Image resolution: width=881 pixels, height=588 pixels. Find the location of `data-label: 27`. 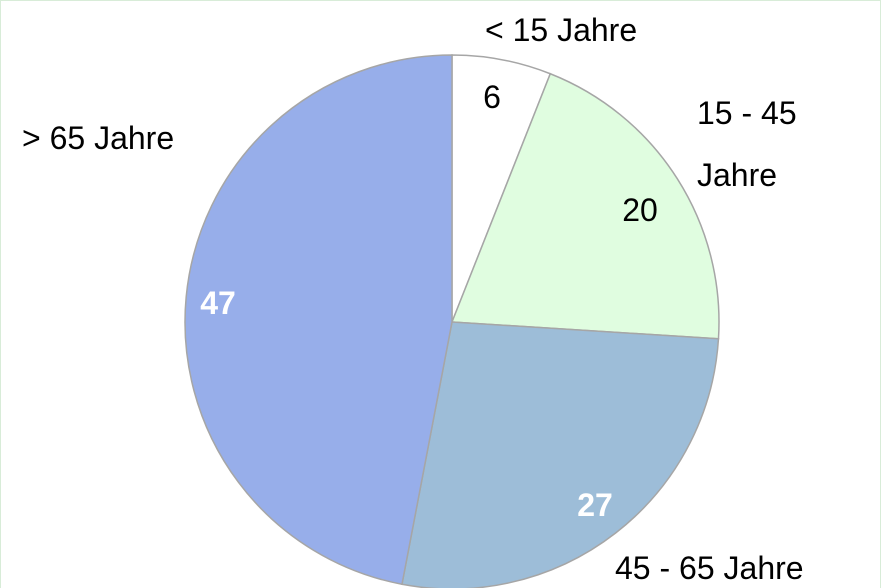

data-label: 27 is located at coordinates (595, 505).